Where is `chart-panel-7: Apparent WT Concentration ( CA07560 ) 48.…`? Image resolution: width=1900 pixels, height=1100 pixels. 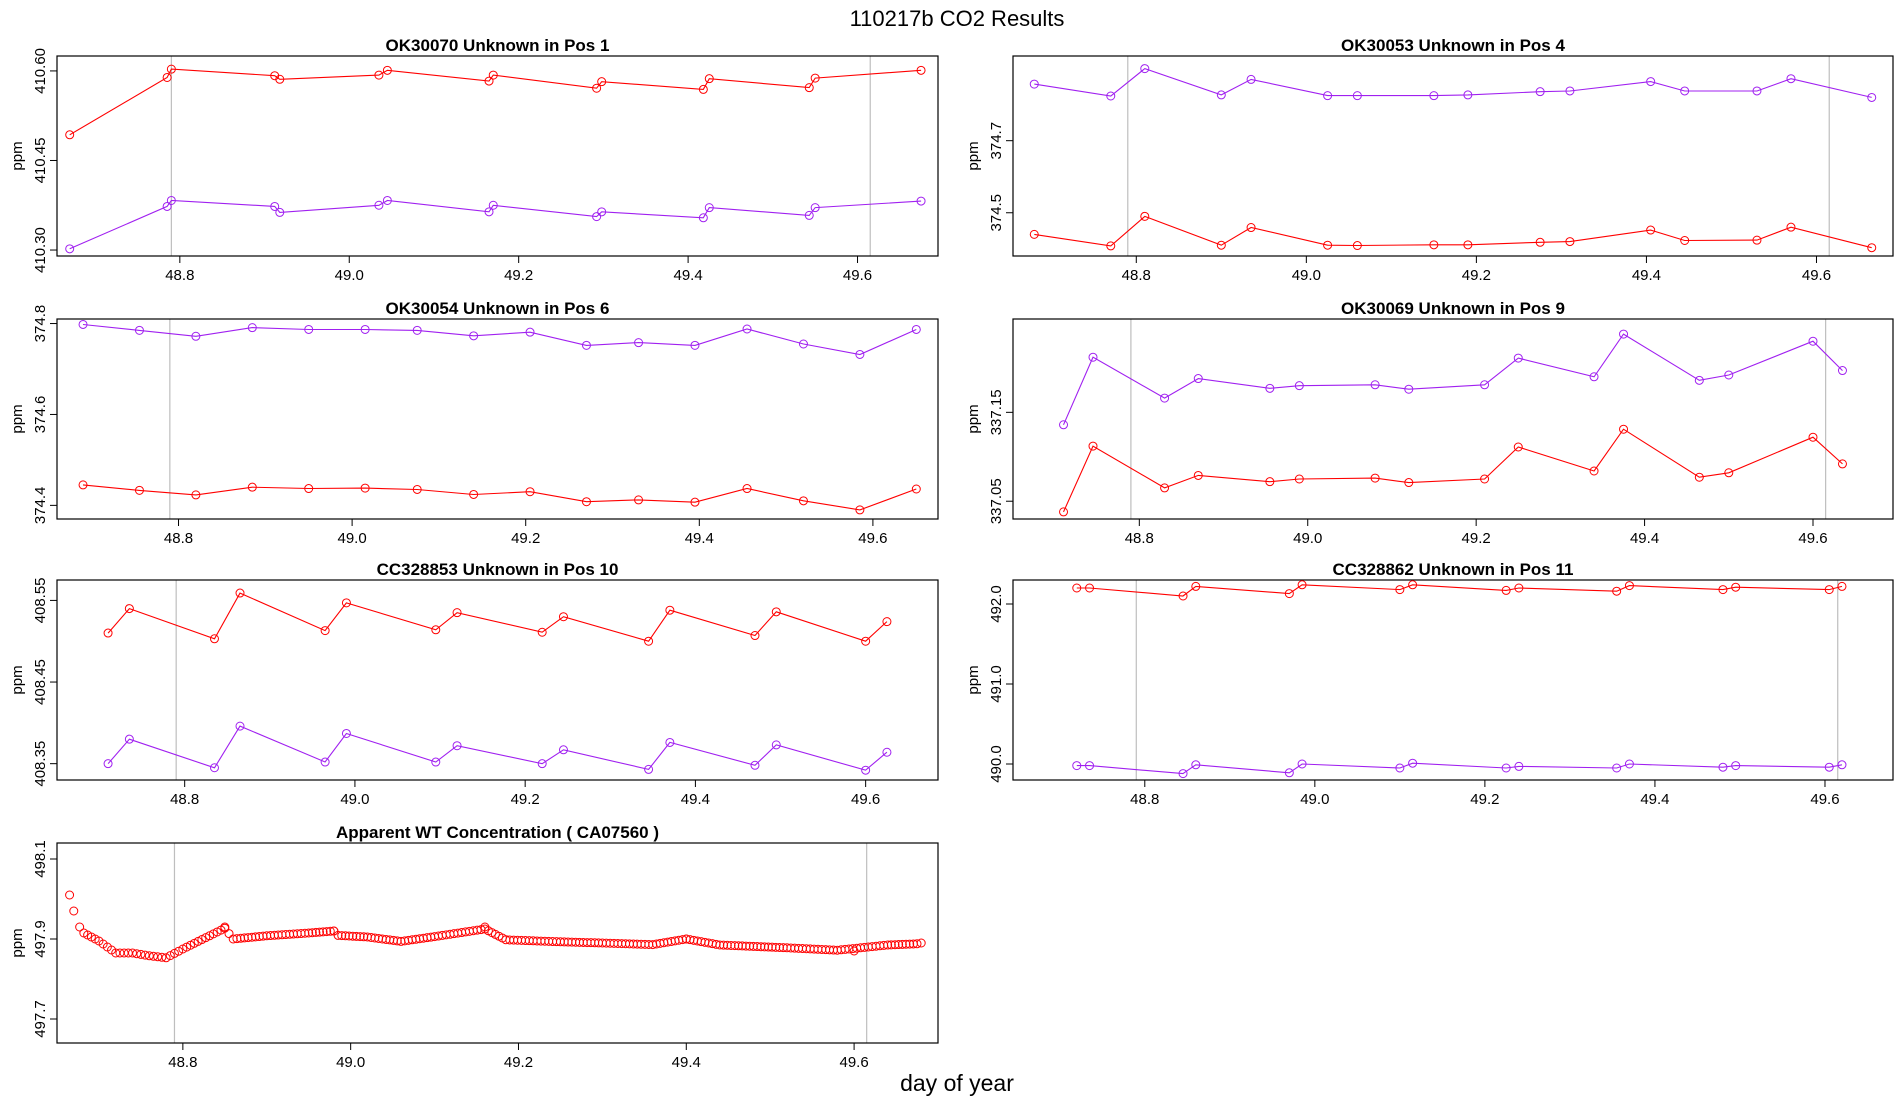 chart-panel-7: Apparent WT Concentration ( CA07560 ) 48.… is located at coordinates (474, 947).